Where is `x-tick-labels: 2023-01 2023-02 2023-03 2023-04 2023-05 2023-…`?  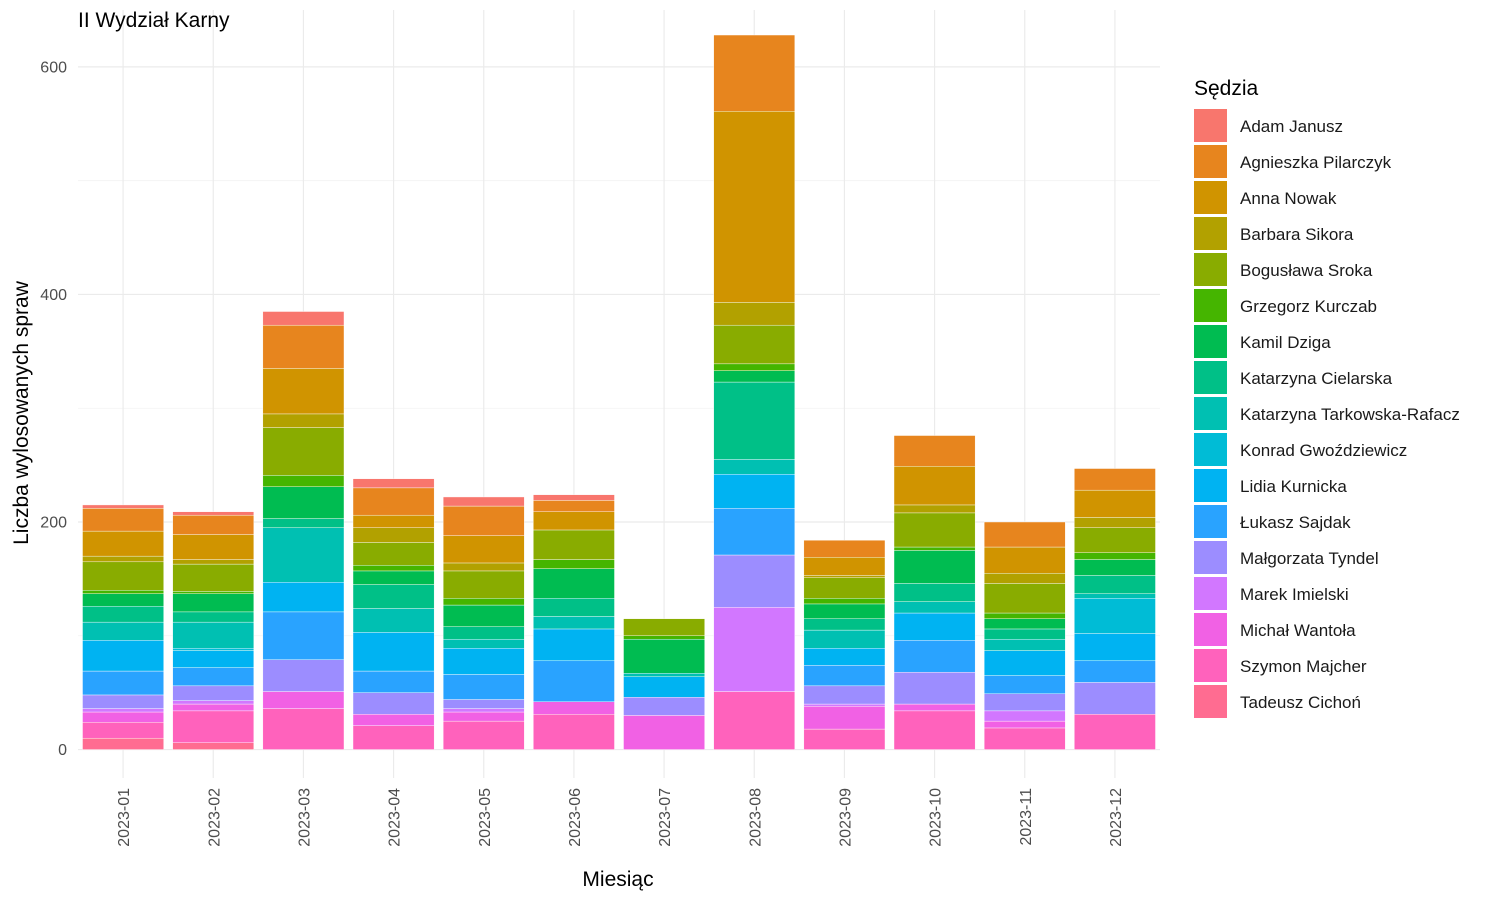 x-tick-labels: 2023-01 2023-02 2023-03 2023-04 2023-05 2023-… is located at coordinates (620, 817).